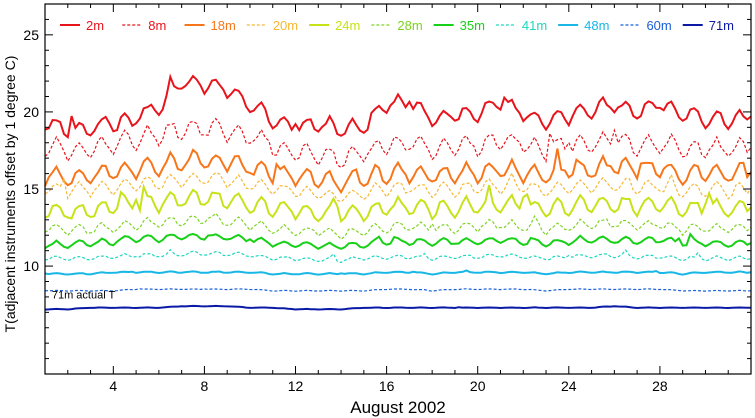 This screenshot has height=418, width=755. Describe the element at coordinates (223, 25) in the screenshot. I see `legend-label-18m: 18m` at that location.